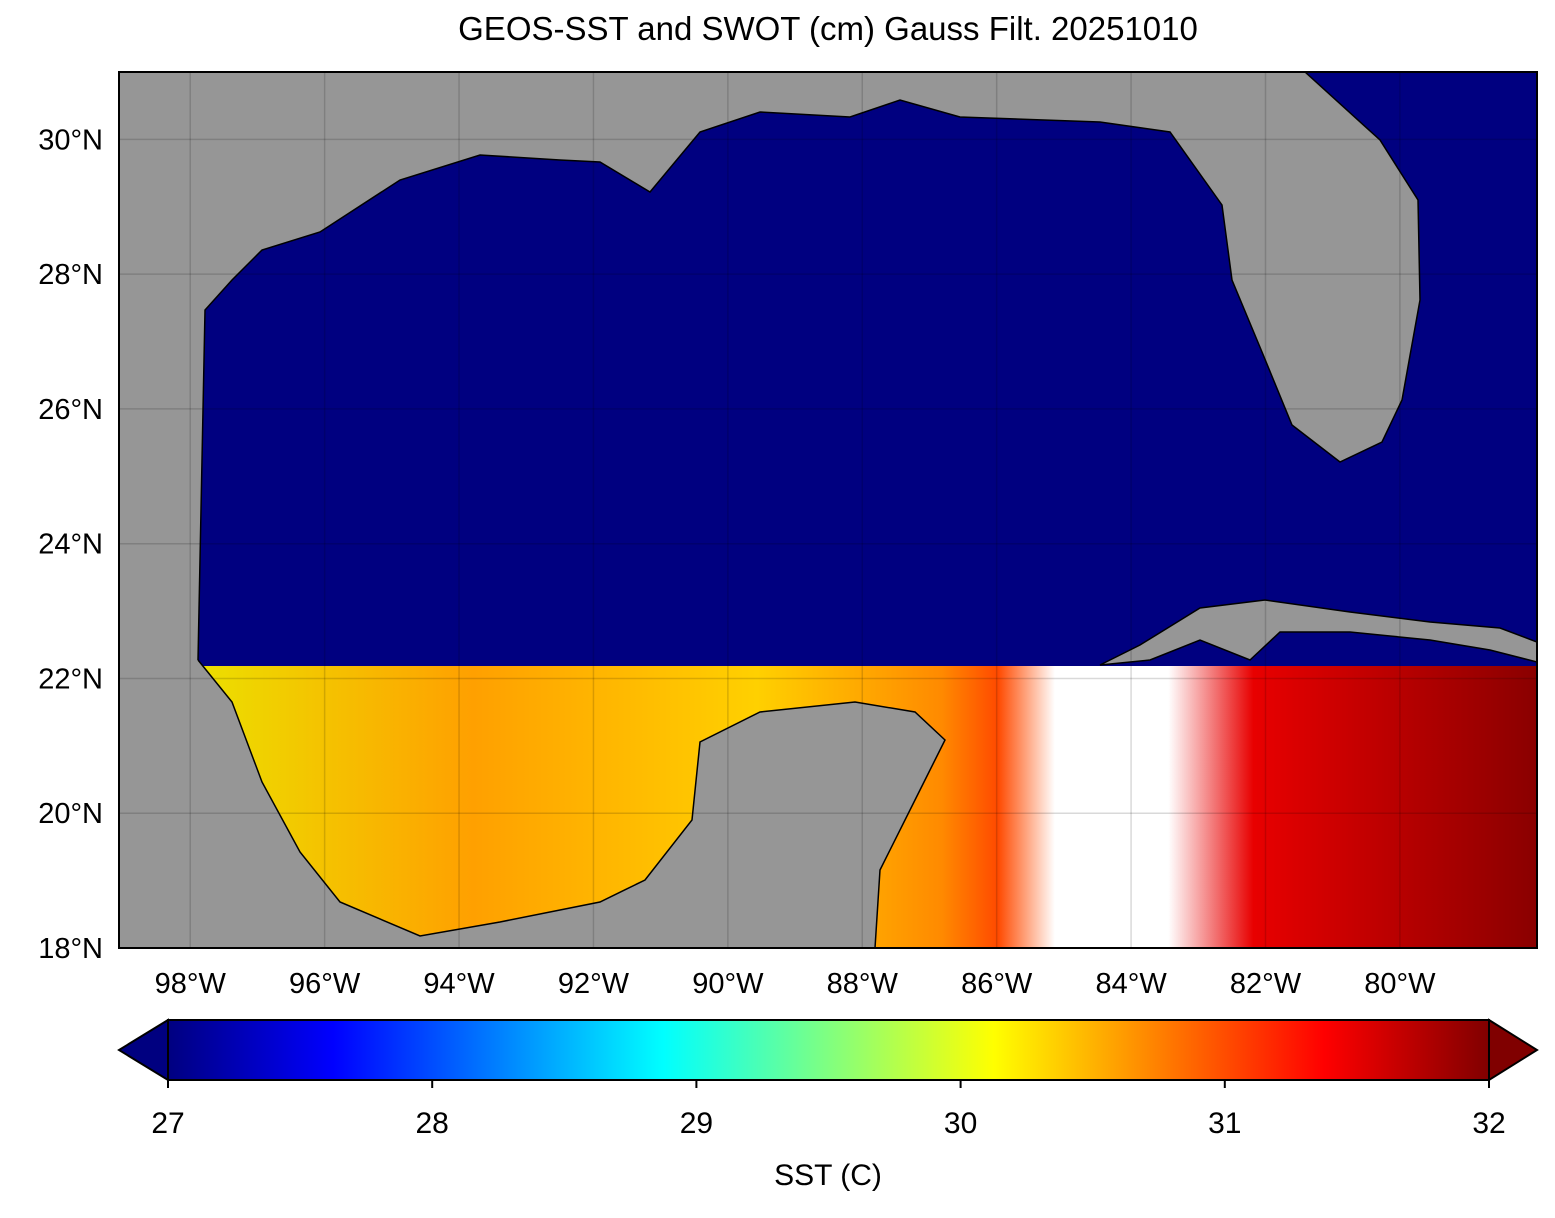 The height and width of the screenshot is (1218, 1555). I want to click on coastline, so click(571, 803).